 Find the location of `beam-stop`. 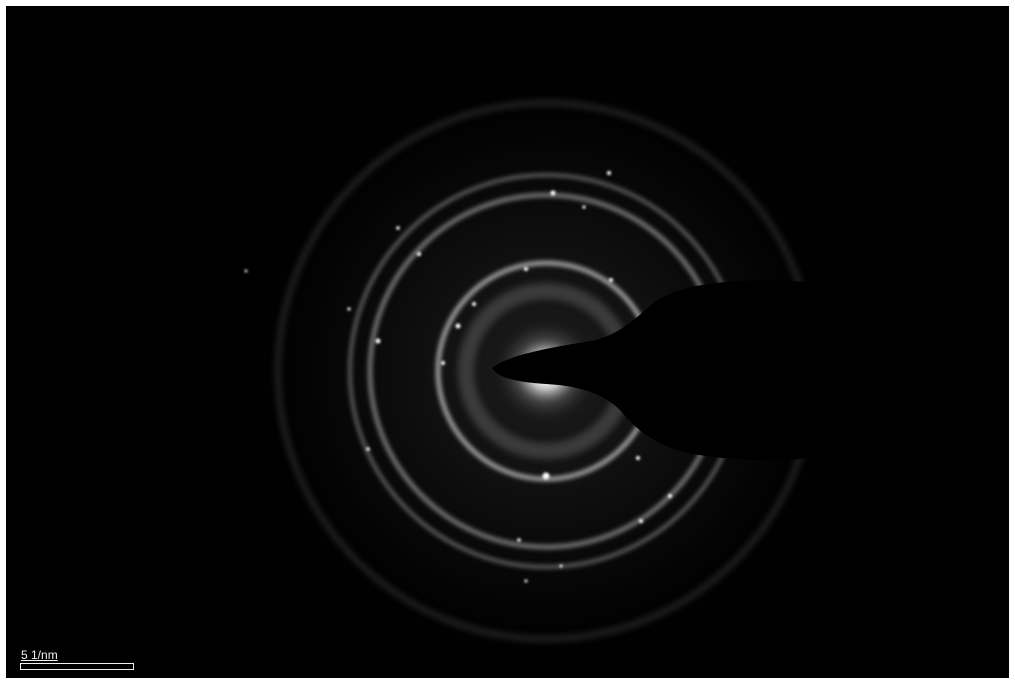

beam-stop is located at coordinates (708, 370).